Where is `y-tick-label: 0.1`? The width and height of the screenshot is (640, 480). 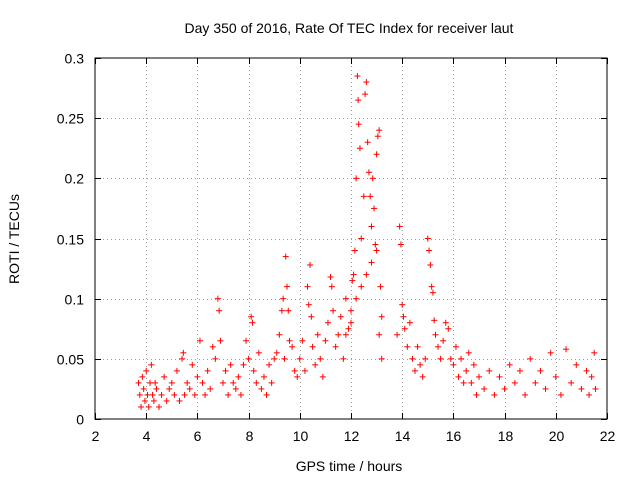
y-tick-label: 0.1 is located at coordinates (75, 300).